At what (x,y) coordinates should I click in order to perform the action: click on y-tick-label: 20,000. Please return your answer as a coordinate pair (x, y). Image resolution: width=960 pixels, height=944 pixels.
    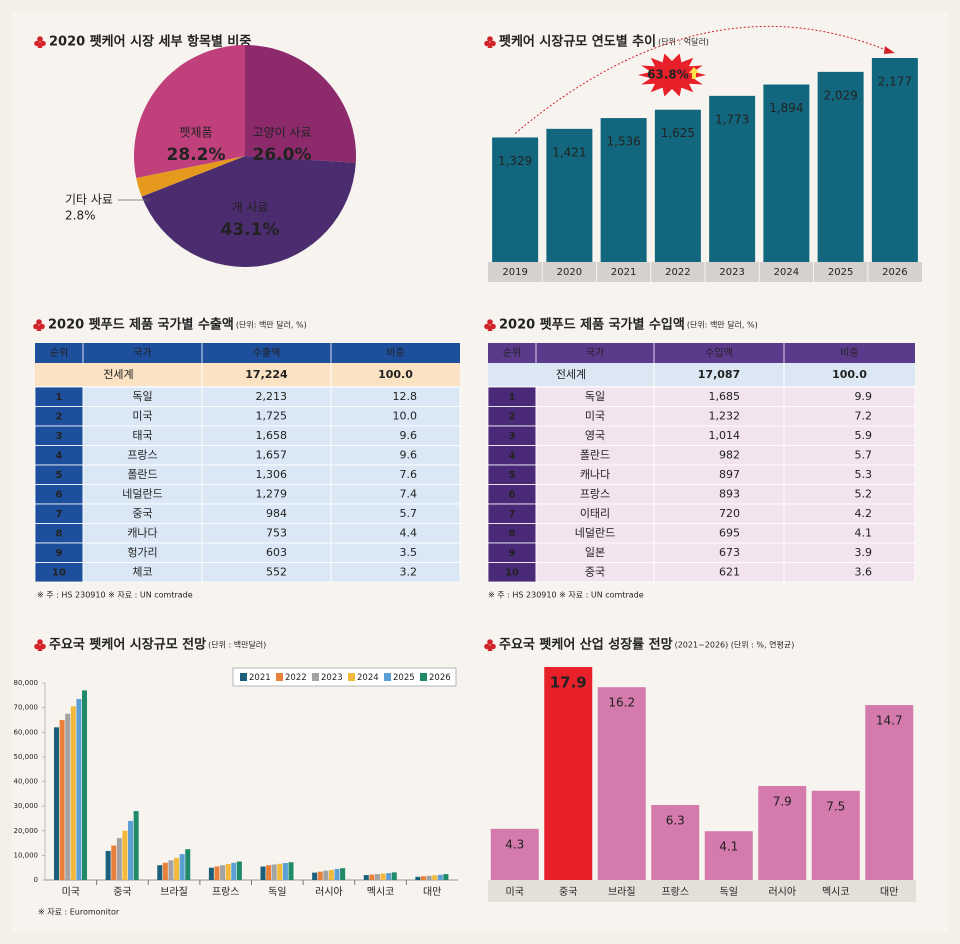
    Looking at the image, I should click on (26, 831).